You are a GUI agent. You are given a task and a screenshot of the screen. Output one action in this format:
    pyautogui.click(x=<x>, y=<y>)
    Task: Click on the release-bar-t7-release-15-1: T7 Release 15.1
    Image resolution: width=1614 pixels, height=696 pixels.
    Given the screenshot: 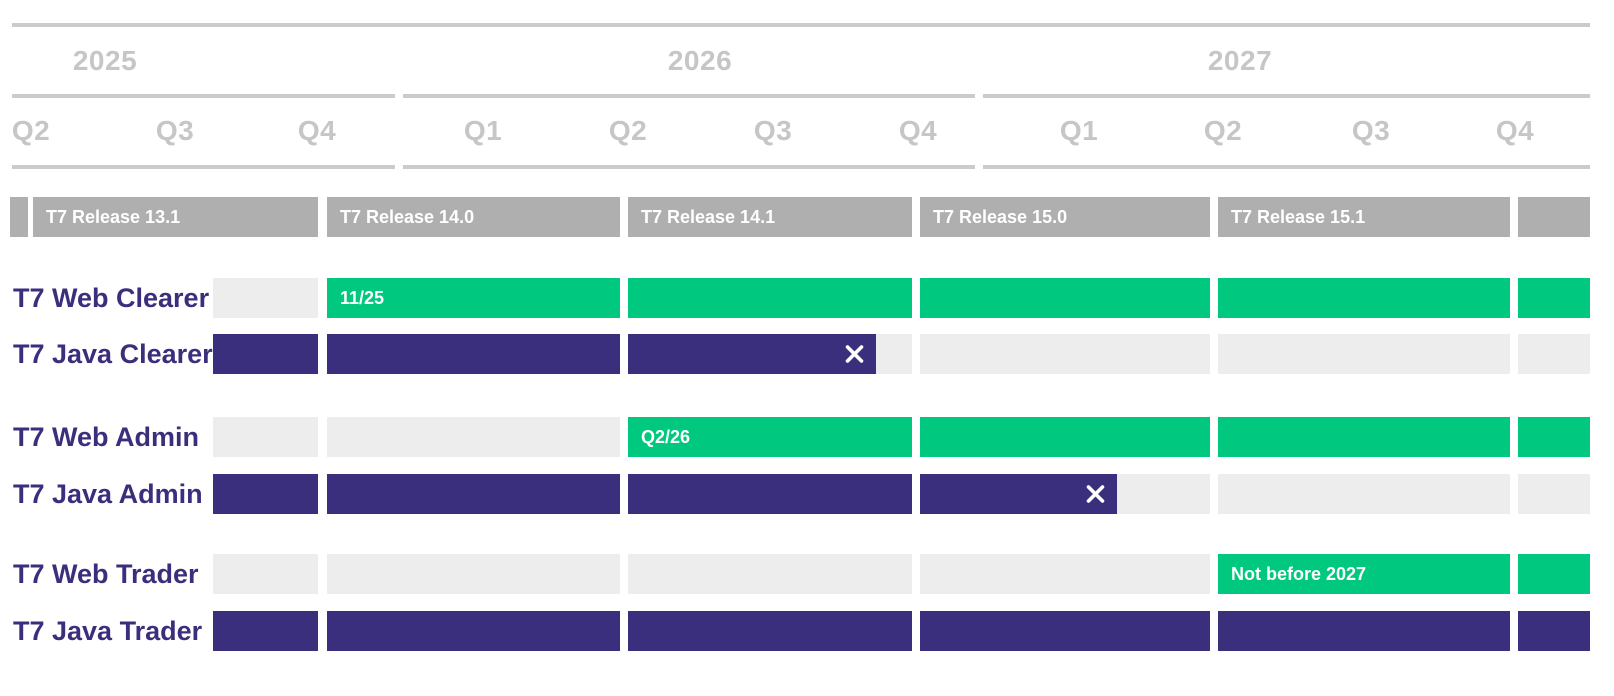 What is the action you would take?
    pyautogui.click(x=1364, y=217)
    